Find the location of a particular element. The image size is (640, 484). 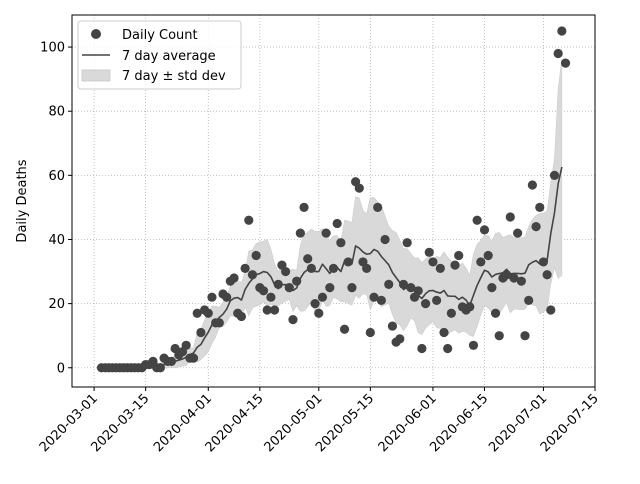

y-tick-label: 20 is located at coordinates (56, 304).